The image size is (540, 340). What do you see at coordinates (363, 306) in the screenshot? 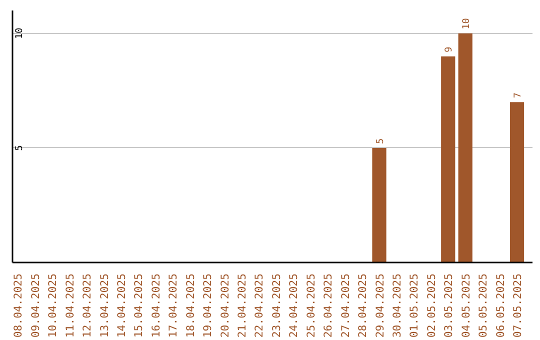
I see `x-tick-label: 28.04.2025` at bounding box center [363, 306].